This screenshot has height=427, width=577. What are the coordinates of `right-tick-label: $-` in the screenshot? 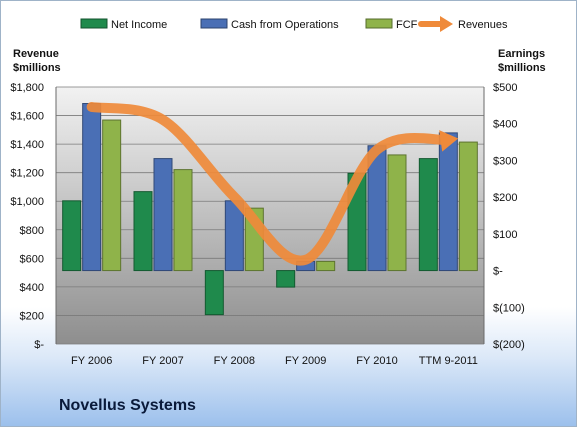 It's located at (498, 272).